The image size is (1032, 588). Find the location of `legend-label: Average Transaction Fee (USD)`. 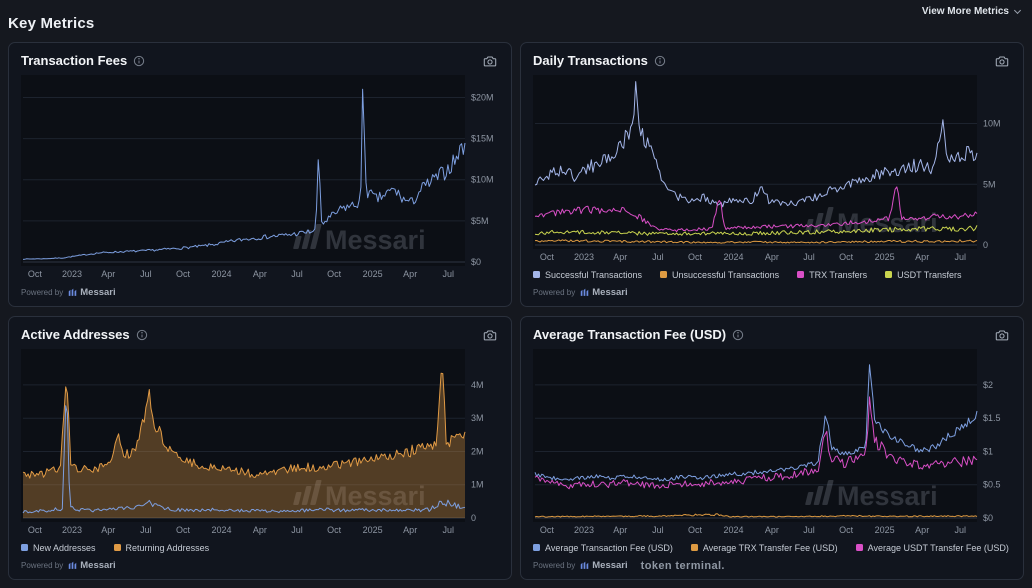

legend-label: Average Transaction Fee (USD) is located at coordinates (609, 547).